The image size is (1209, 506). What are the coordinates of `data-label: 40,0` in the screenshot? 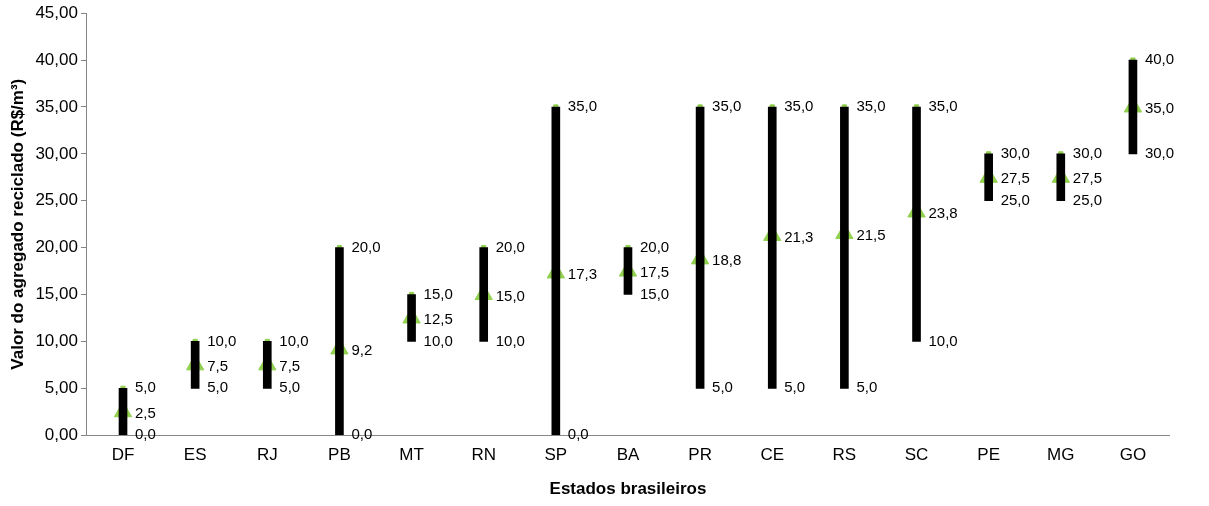 It's located at (1159, 59).